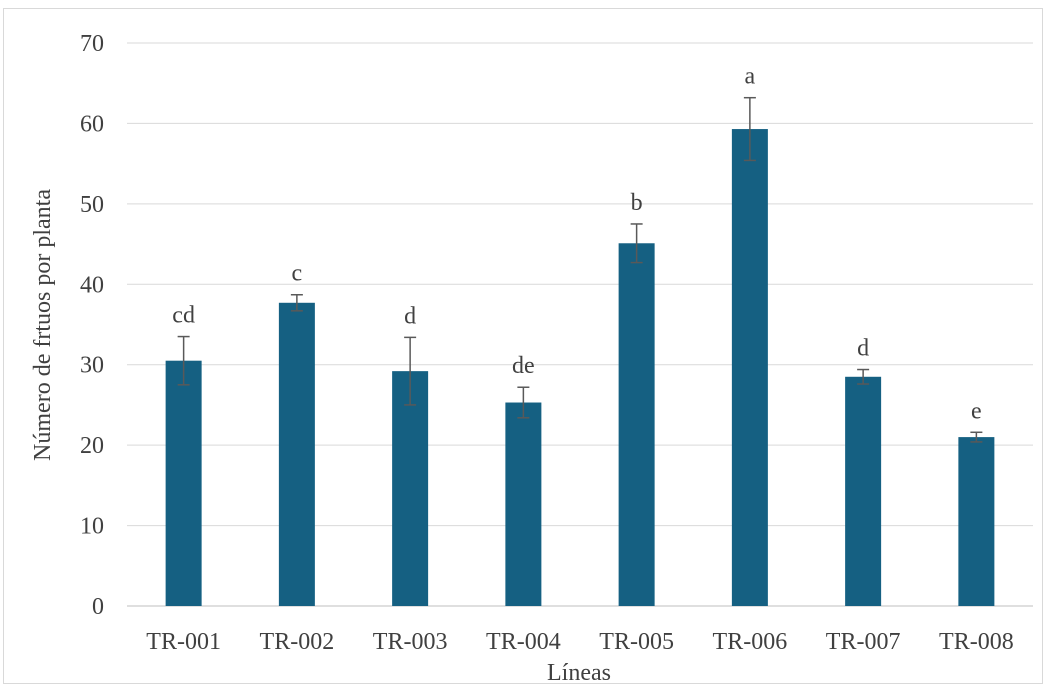 This screenshot has height=687, width=1048. I want to click on significance-letter: cd, so click(183, 316).